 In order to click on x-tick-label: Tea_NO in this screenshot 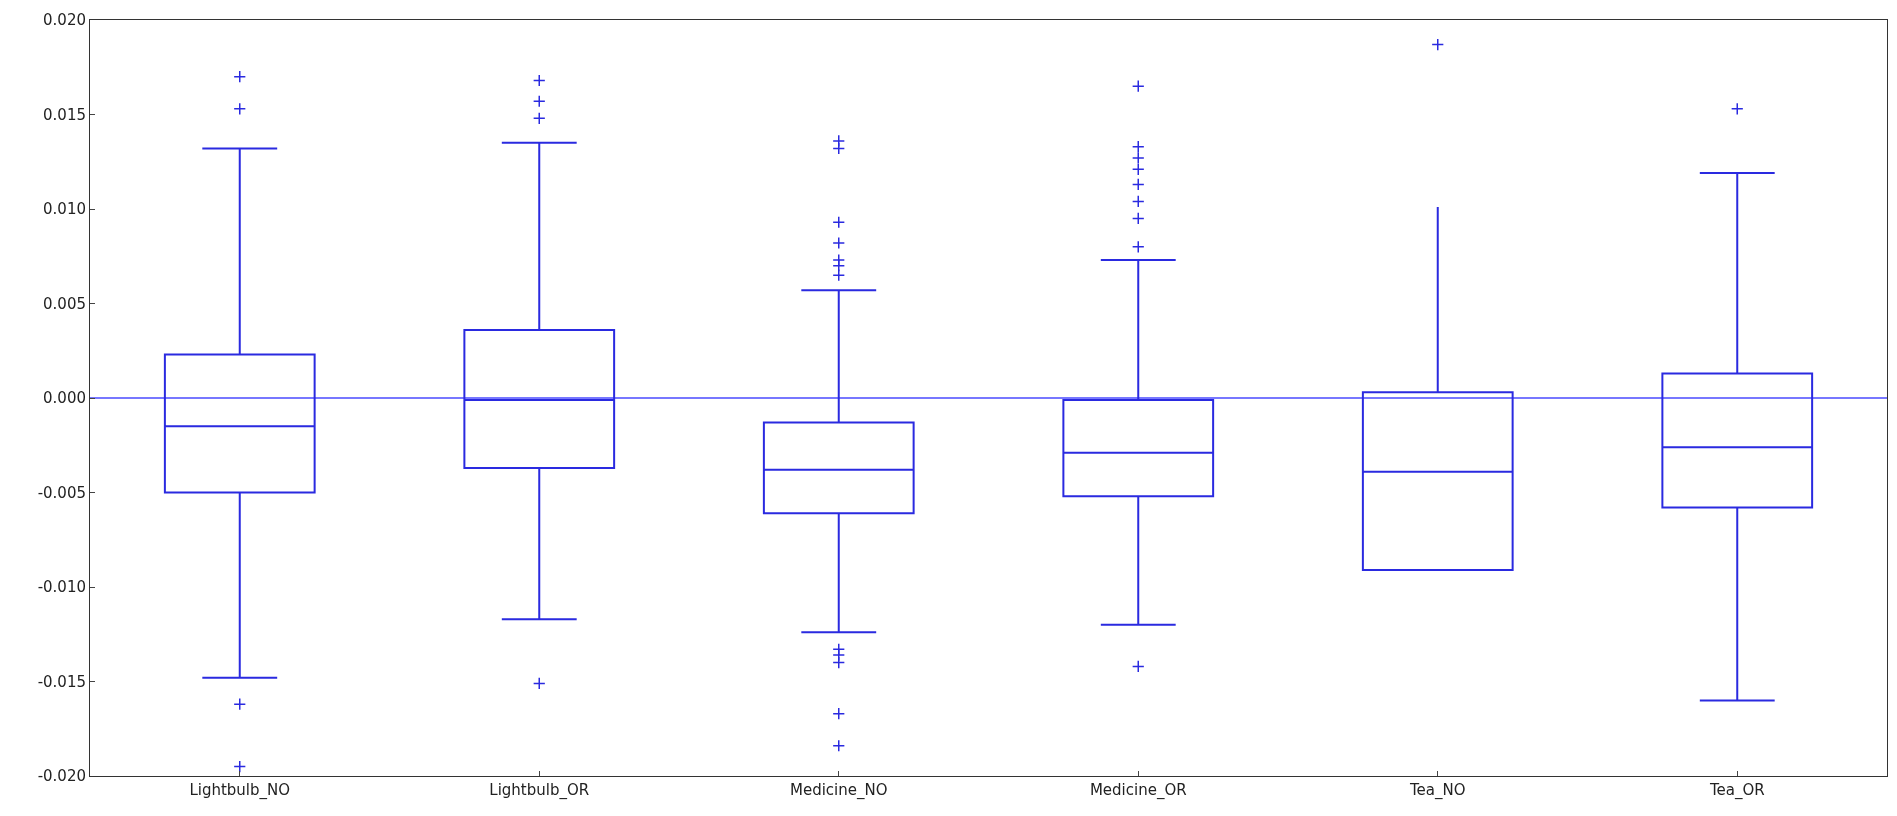, I will do `click(1437, 790)`.